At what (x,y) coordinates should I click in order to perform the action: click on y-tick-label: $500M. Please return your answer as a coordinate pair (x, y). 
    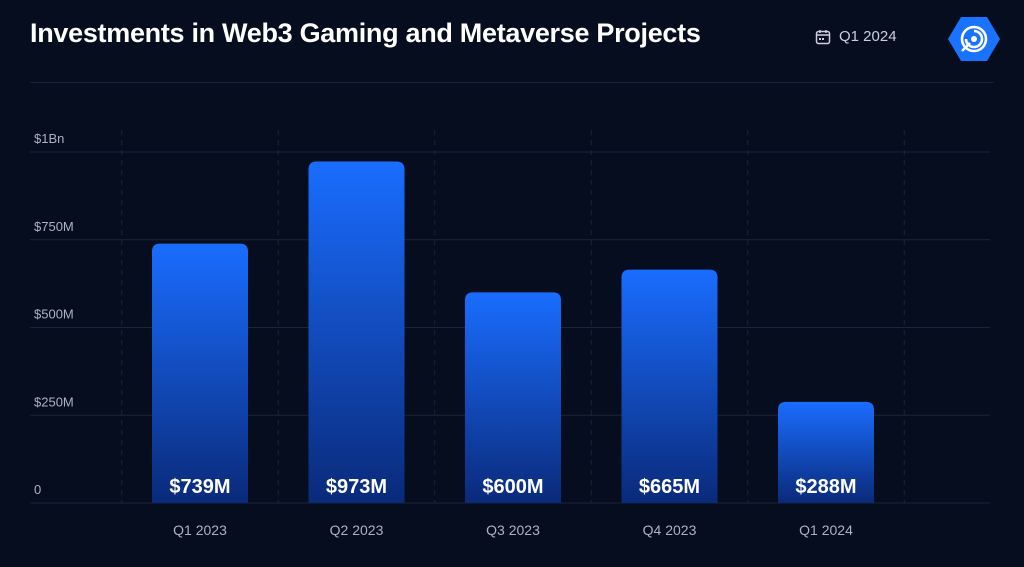
    Looking at the image, I should click on (54, 314).